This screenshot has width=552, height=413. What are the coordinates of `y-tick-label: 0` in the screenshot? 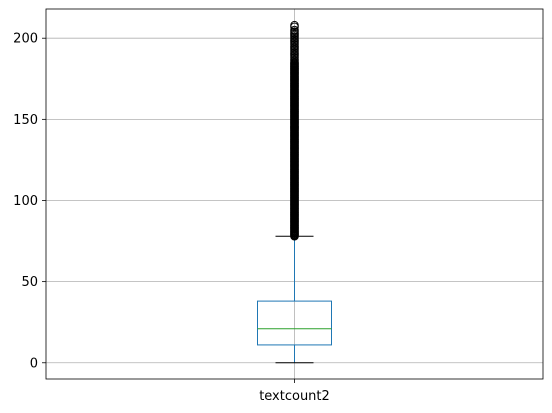 It's located at (34, 363).